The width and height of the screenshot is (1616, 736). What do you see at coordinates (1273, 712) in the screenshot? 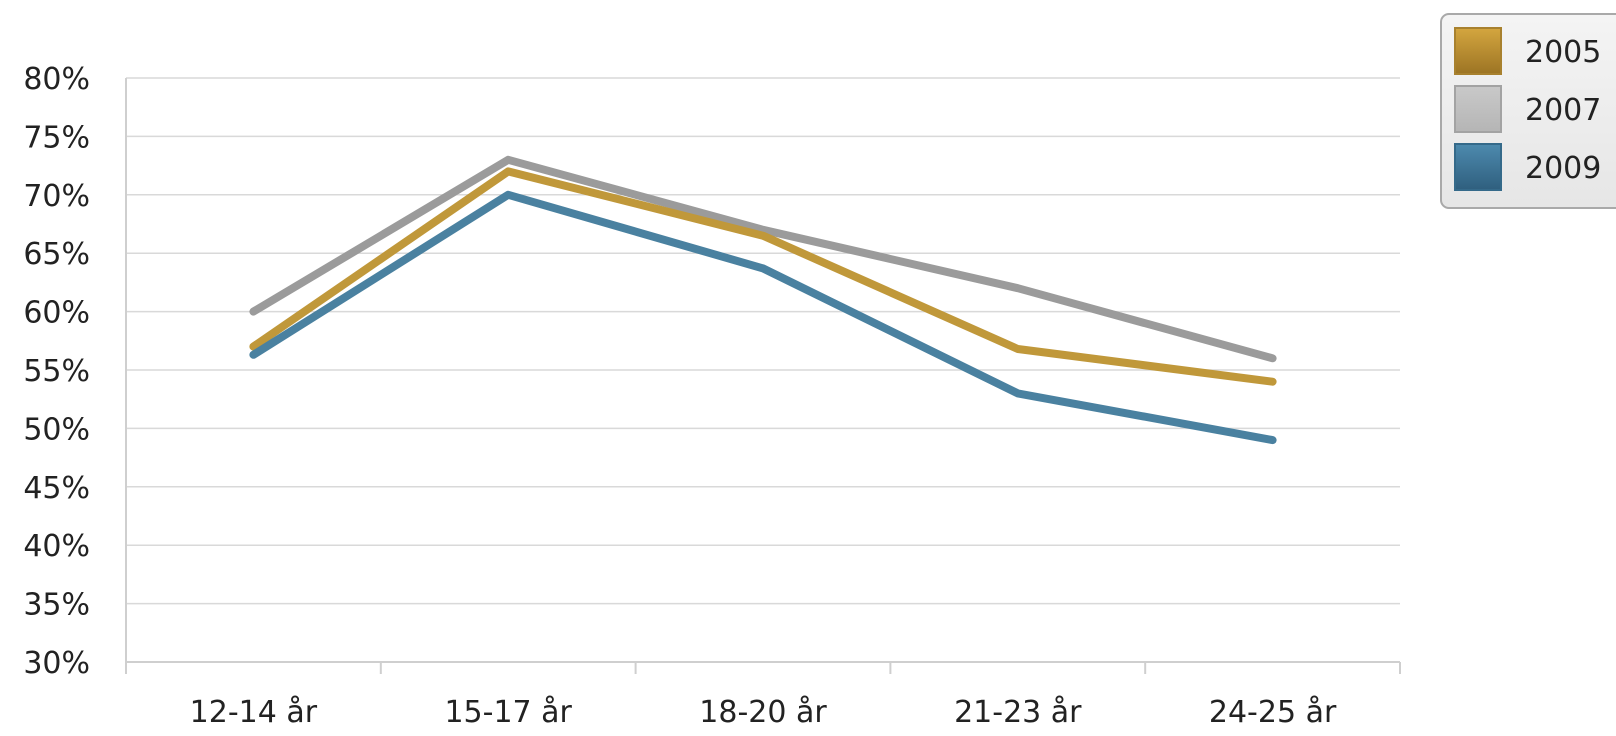
I see `x-tick-label: 24-25 år` at bounding box center [1273, 712].